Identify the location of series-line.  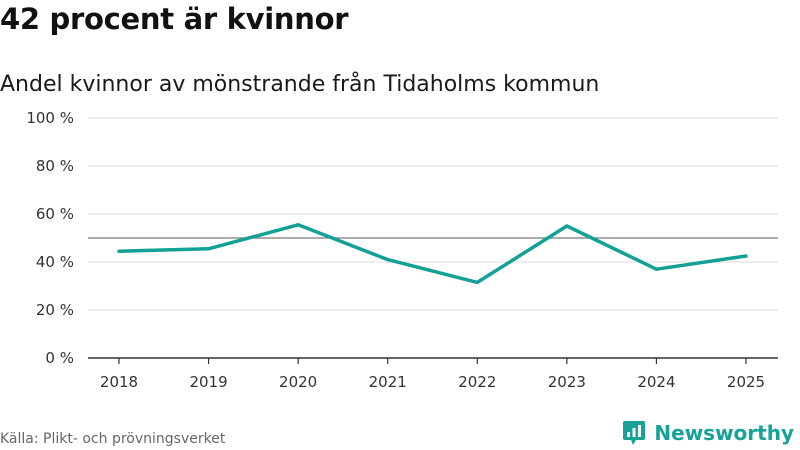
(432, 254).